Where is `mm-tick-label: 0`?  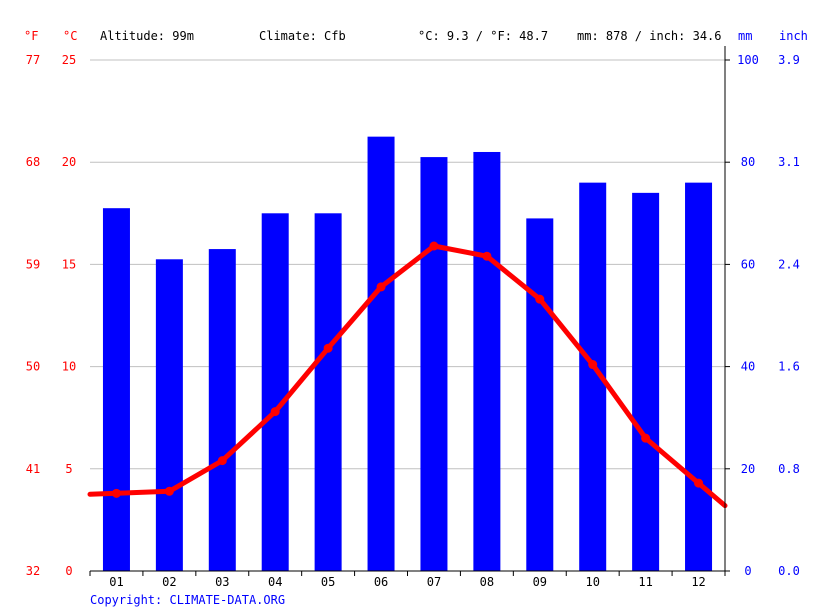
mm-tick-label: 0 is located at coordinates (747, 571).